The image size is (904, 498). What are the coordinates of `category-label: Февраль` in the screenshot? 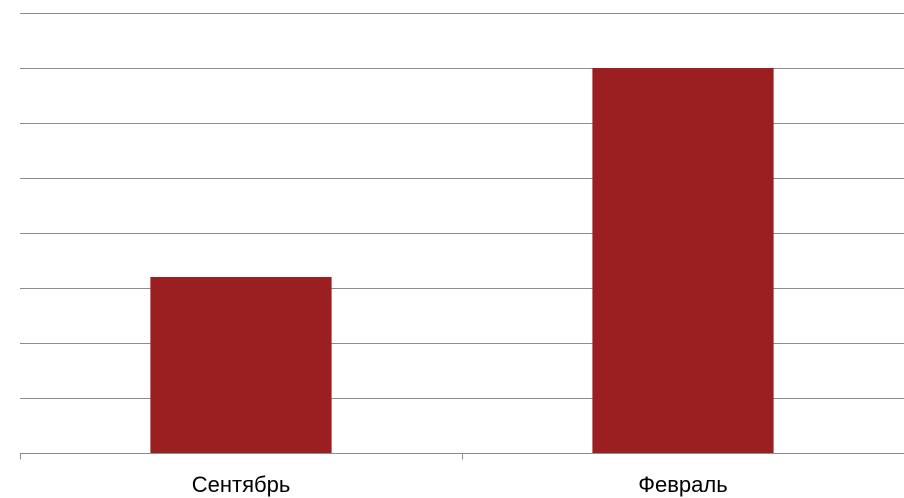 It's located at (682, 484).